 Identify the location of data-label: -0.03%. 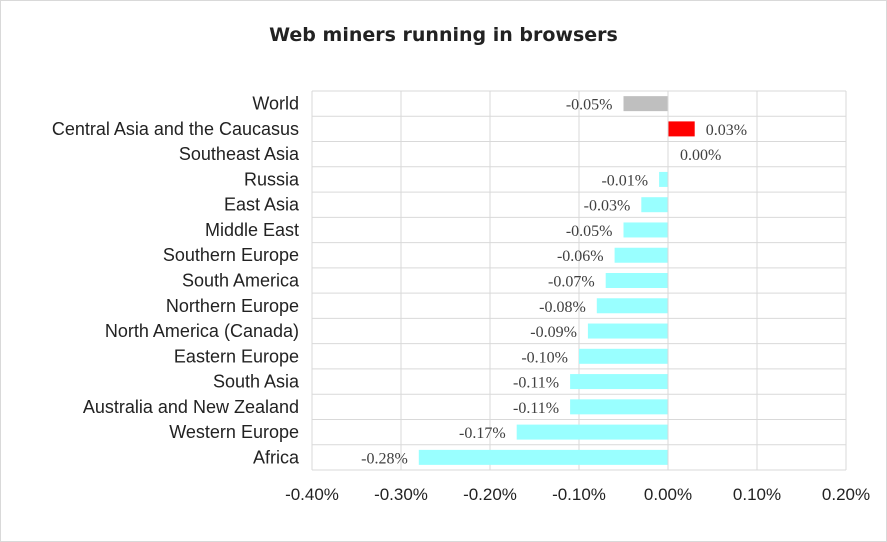
(607, 206).